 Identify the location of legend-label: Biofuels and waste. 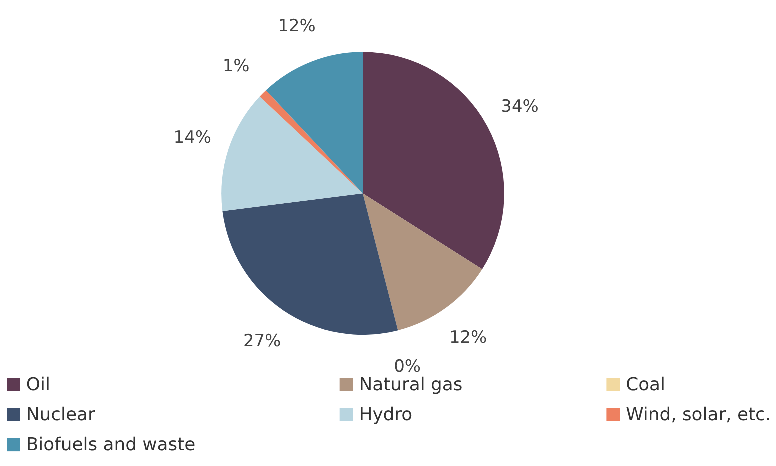
(111, 445).